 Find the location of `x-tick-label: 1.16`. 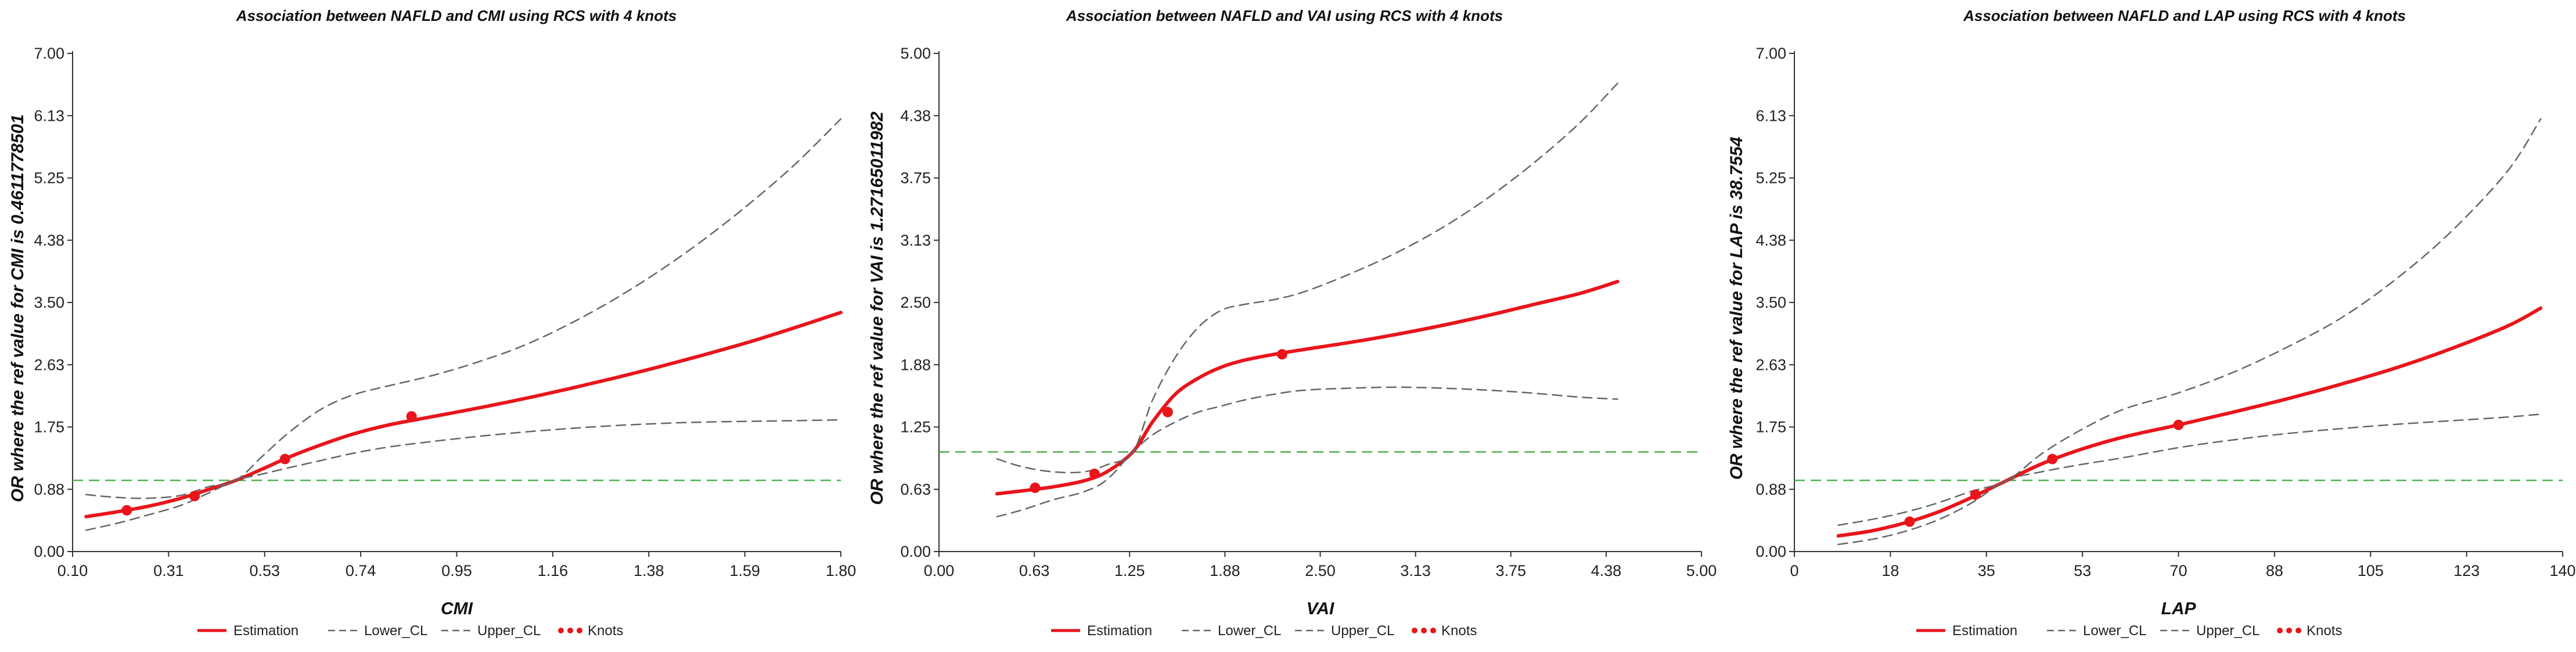

x-tick-label: 1.16 is located at coordinates (553, 570).